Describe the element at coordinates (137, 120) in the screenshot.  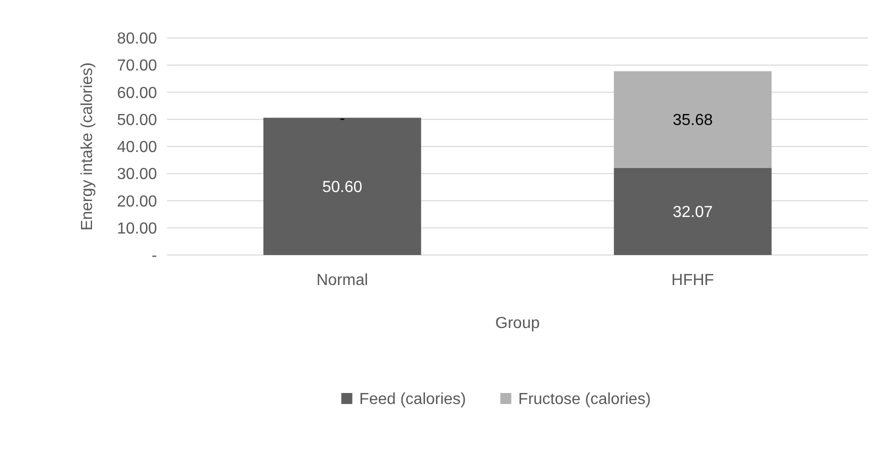
I see `y-tick-label: 50.00` at that location.